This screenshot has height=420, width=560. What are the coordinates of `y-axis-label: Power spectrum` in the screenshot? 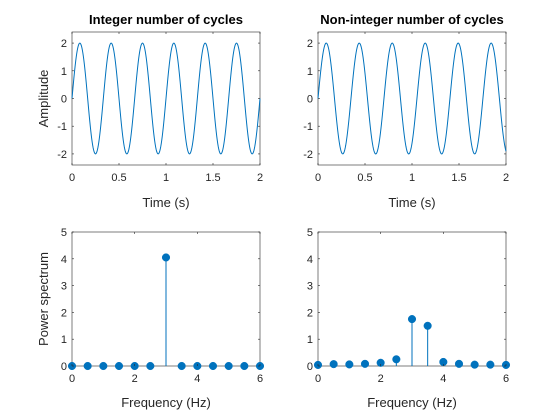 It's located at (43, 299).